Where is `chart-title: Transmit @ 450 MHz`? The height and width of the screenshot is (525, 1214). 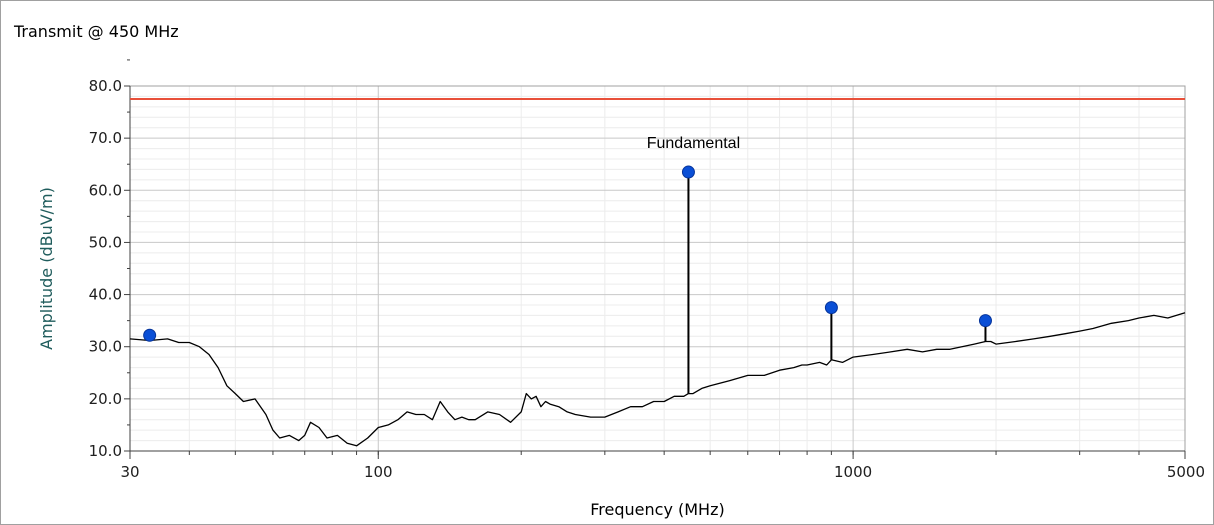
chart-title: Transmit @ 450 MHz is located at coordinates (96, 31).